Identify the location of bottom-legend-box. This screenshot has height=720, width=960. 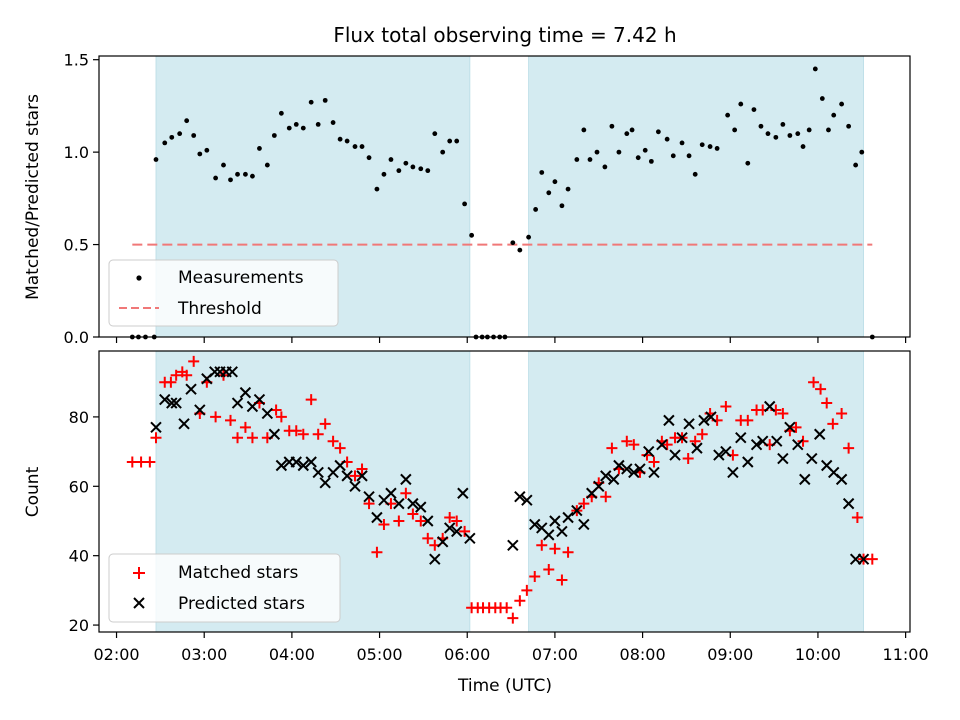
(224, 588).